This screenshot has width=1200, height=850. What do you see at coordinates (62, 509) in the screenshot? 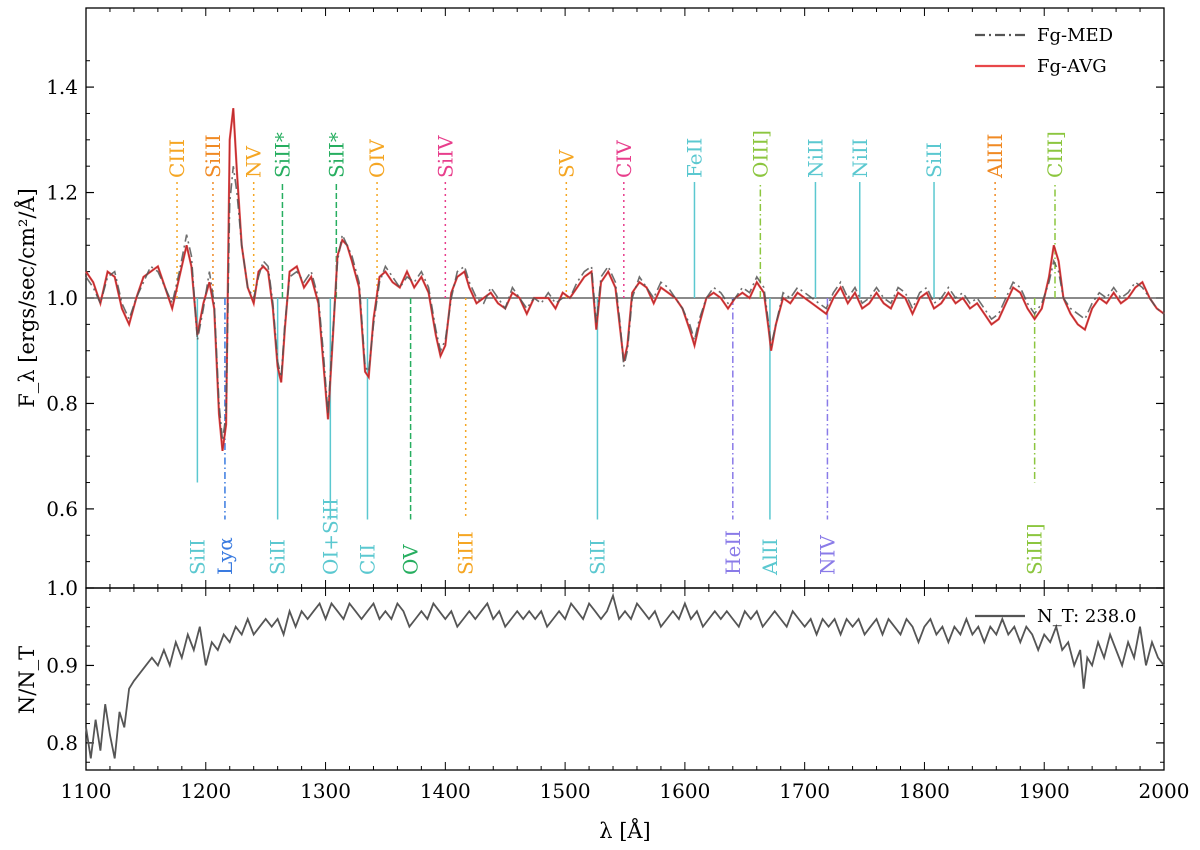
I see `top-y-tick-label: 0.6` at bounding box center [62, 509].